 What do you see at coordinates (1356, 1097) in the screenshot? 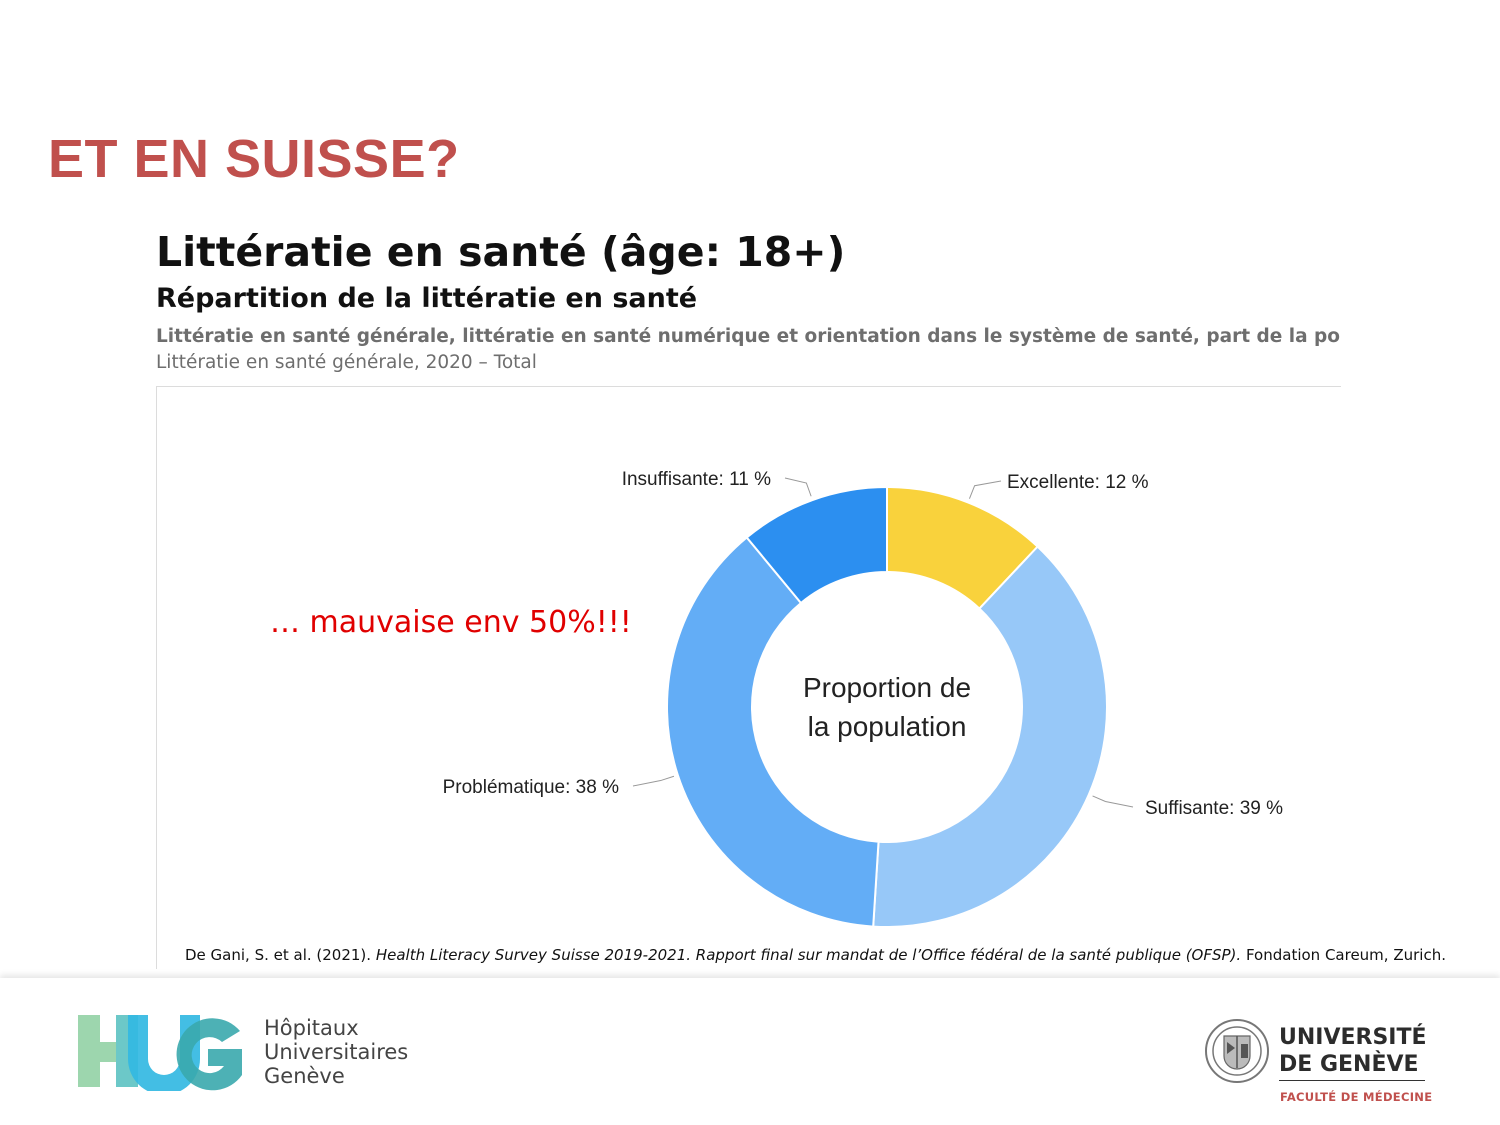
I see `unige-faculty: FACULTÉ DE MÉDECINE` at bounding box center [1356, 1097].